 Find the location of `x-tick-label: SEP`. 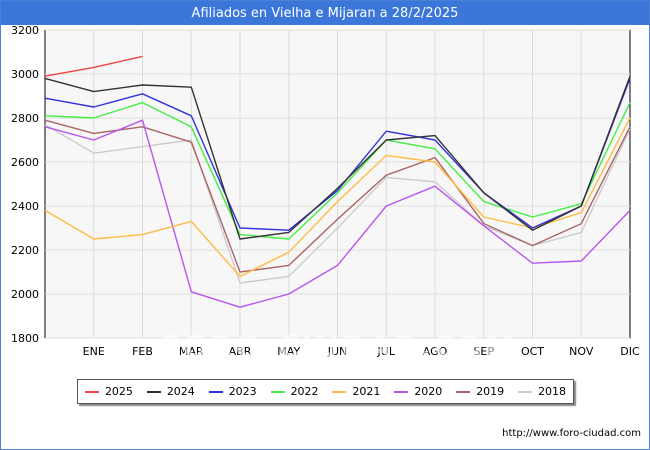

x-tick-label: SEP is located at coordinates (483, 351).